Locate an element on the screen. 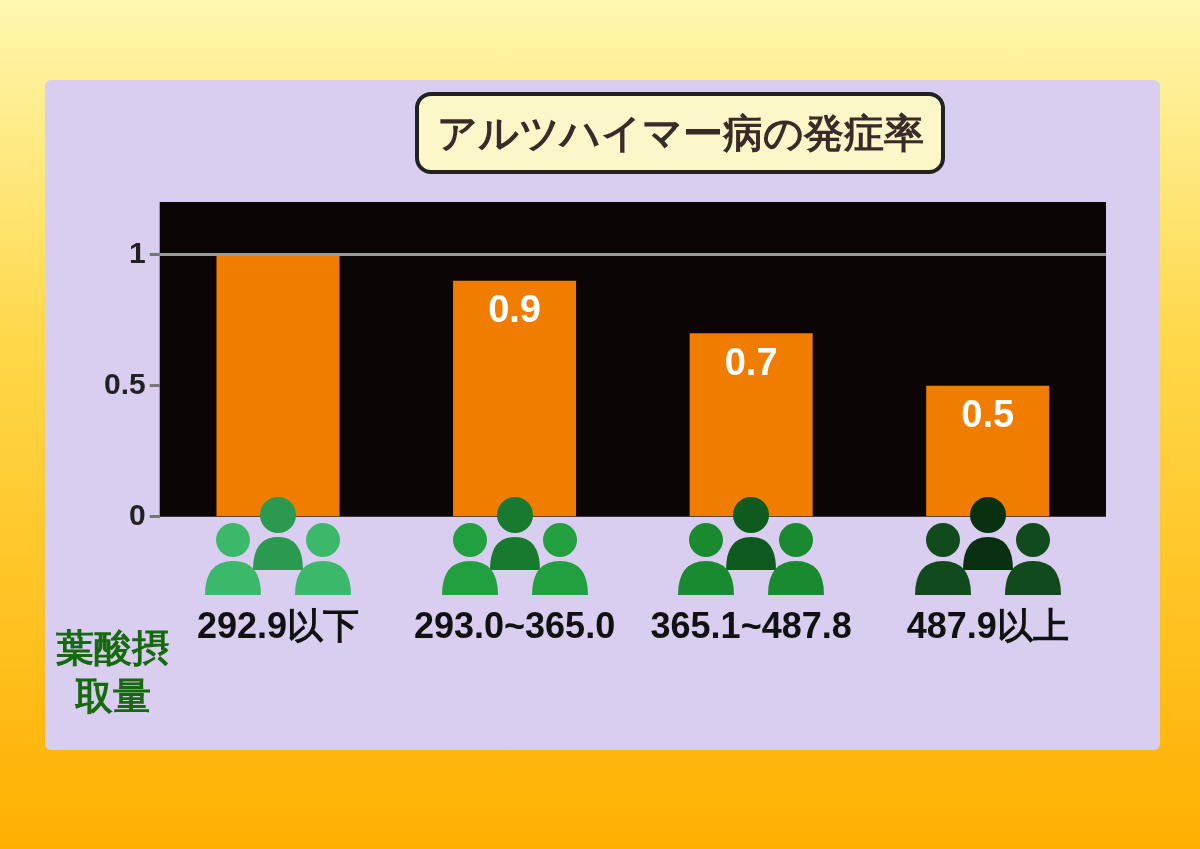  x-tick-label: 487.9以上 is located at coordinates (987, 626).